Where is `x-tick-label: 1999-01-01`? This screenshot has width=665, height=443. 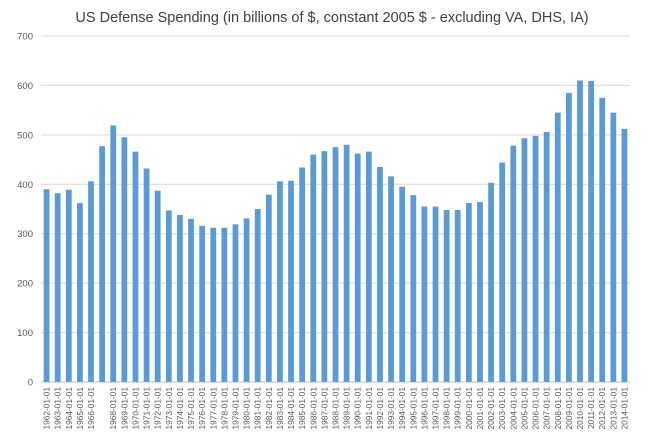 x-tick-label: 1999-01-01 is located at coordinates (458, 408).